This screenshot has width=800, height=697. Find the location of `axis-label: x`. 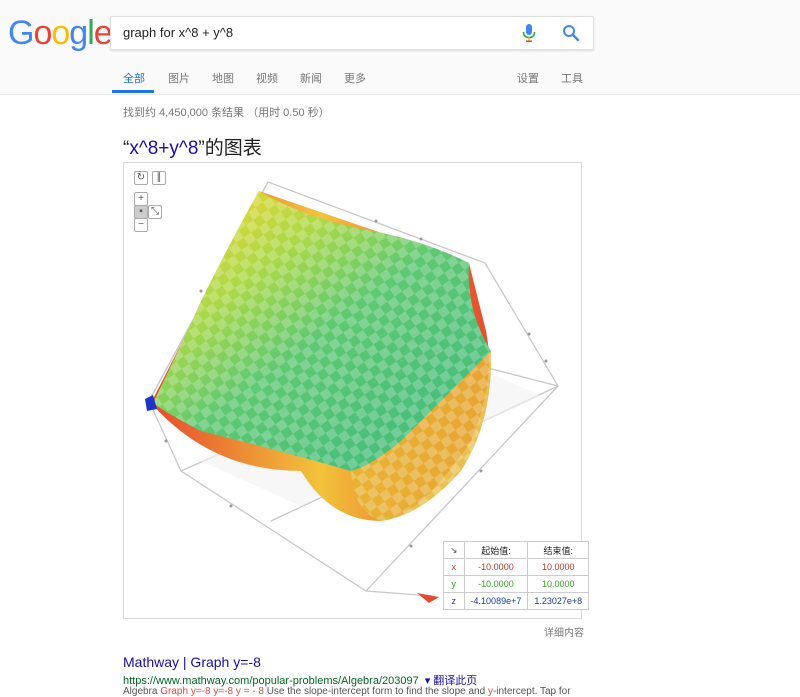

axis-label: x is located at coordinates (454, 567).